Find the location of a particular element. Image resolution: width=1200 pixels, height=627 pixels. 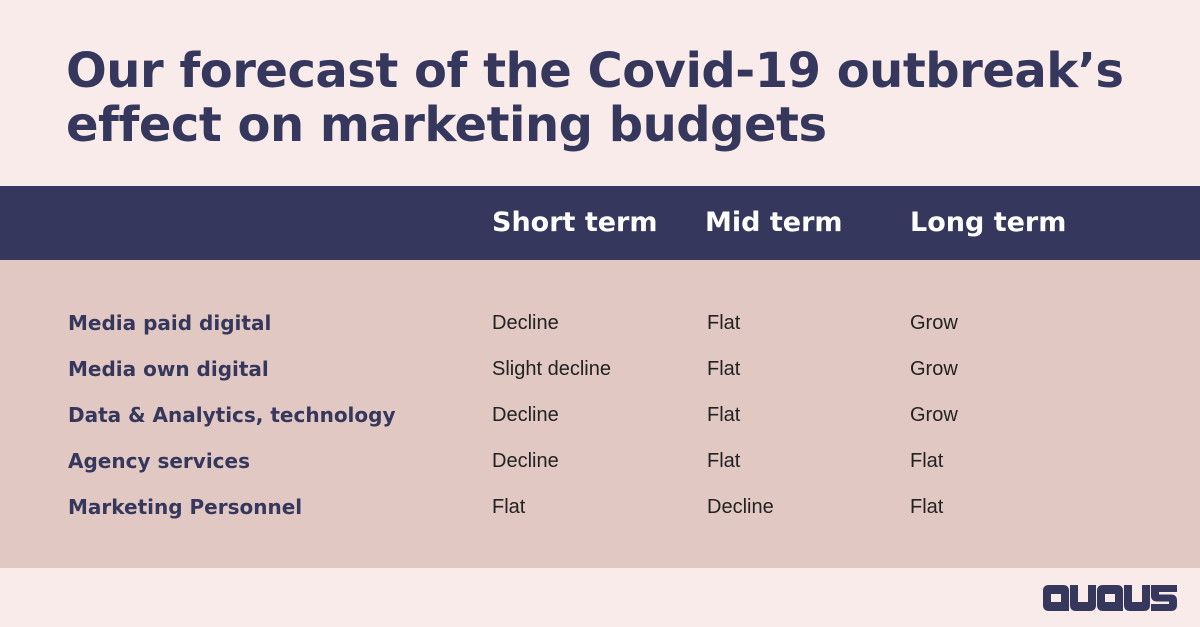

table-row: Agency services Decline Flat Flat is located at coordinates (600, 469).